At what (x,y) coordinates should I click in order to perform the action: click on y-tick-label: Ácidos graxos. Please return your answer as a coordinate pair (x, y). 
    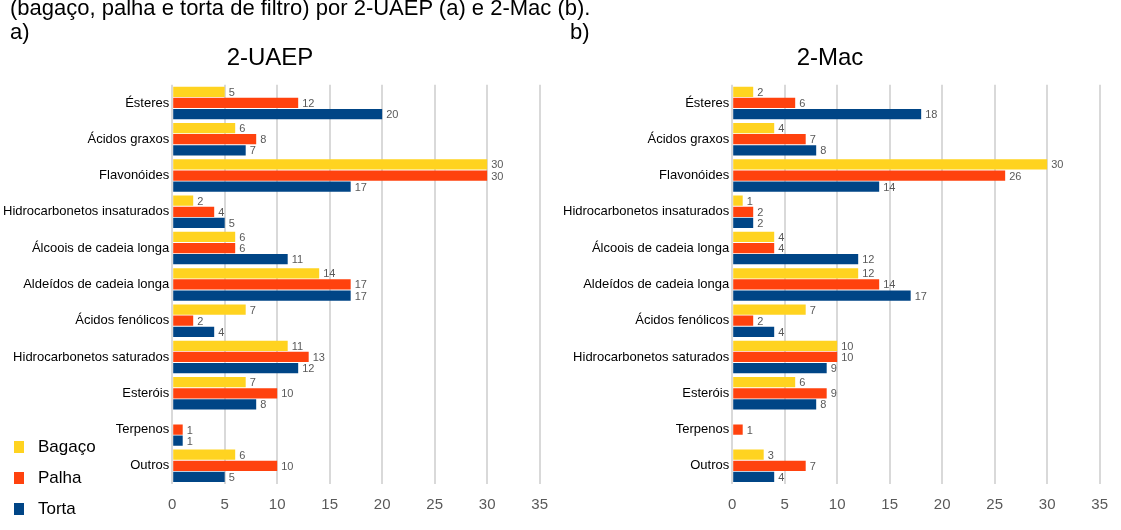
    Looking at the image, I should click on (128, 138).